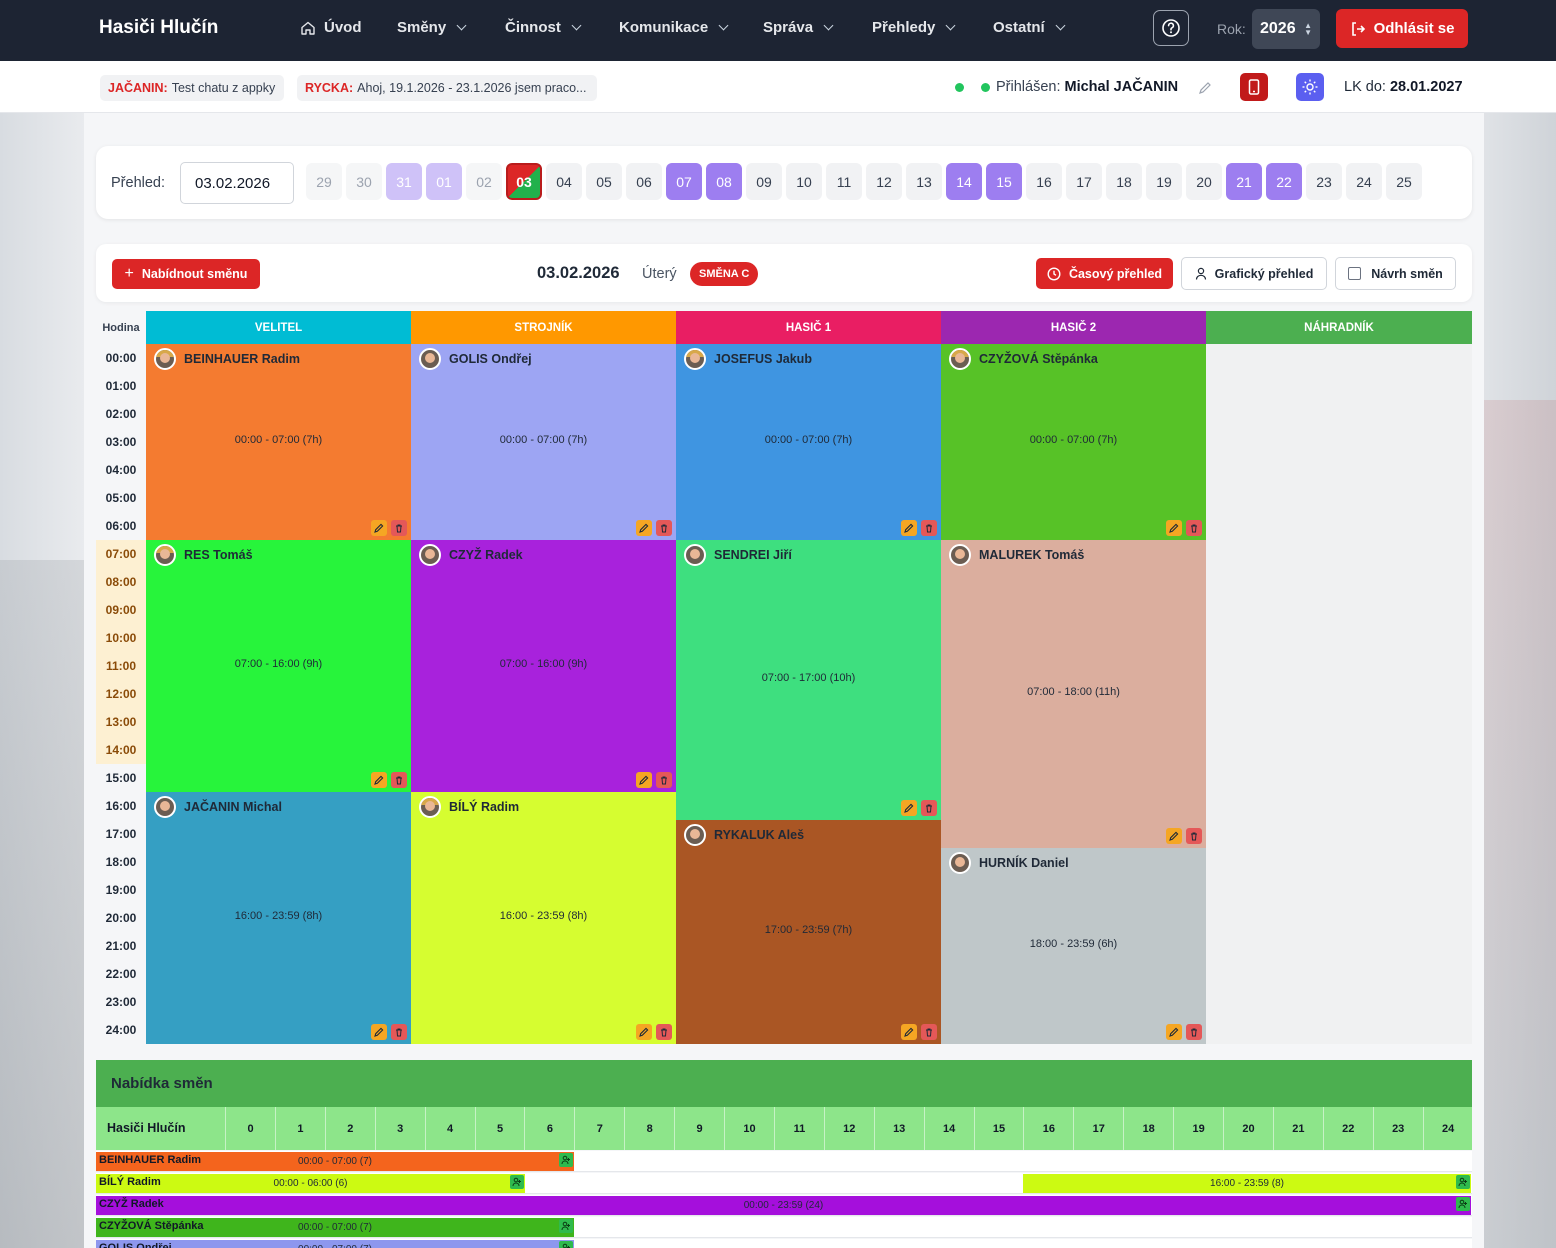 This screenshot has height=1248, width=1556. I want to click on shift-block: SENDREI Jiří 07:00 - 17:00 (10h), so click(808, 680).